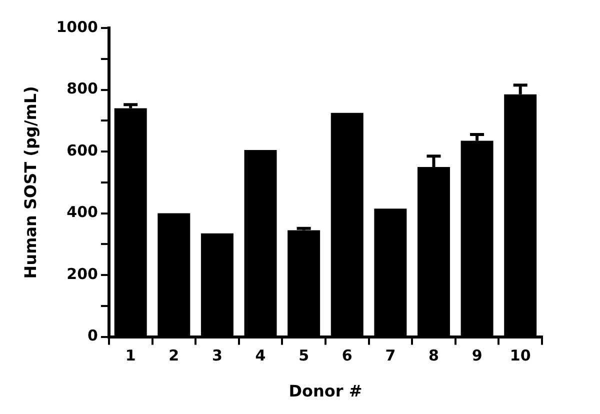  I want to click on x-tick-label: 7, so click(390, 355).